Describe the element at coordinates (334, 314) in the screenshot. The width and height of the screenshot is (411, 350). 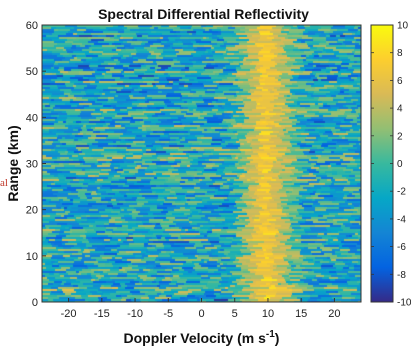
I see `x-tick-label: 20` at that location.